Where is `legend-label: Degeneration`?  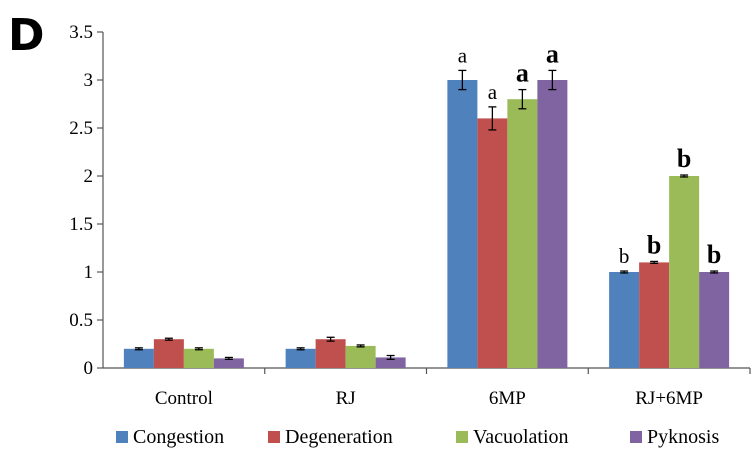 legend-label: Degeneration is located at coordinates (339, 437).